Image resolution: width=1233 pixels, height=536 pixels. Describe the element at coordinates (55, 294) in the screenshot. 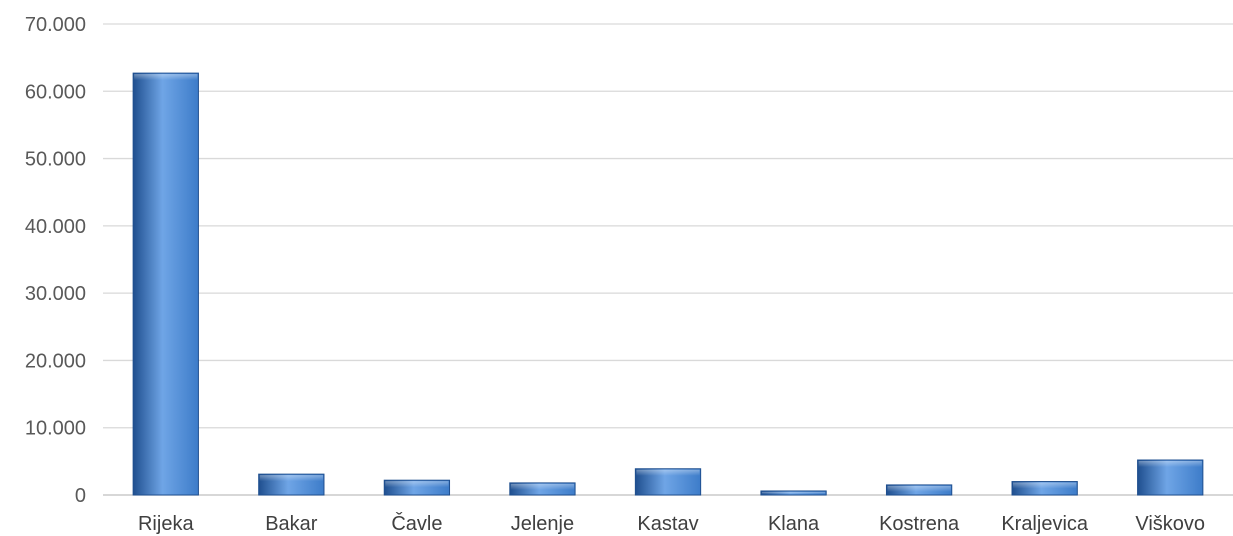

I see `y-tick-label: 30.000` at that location.